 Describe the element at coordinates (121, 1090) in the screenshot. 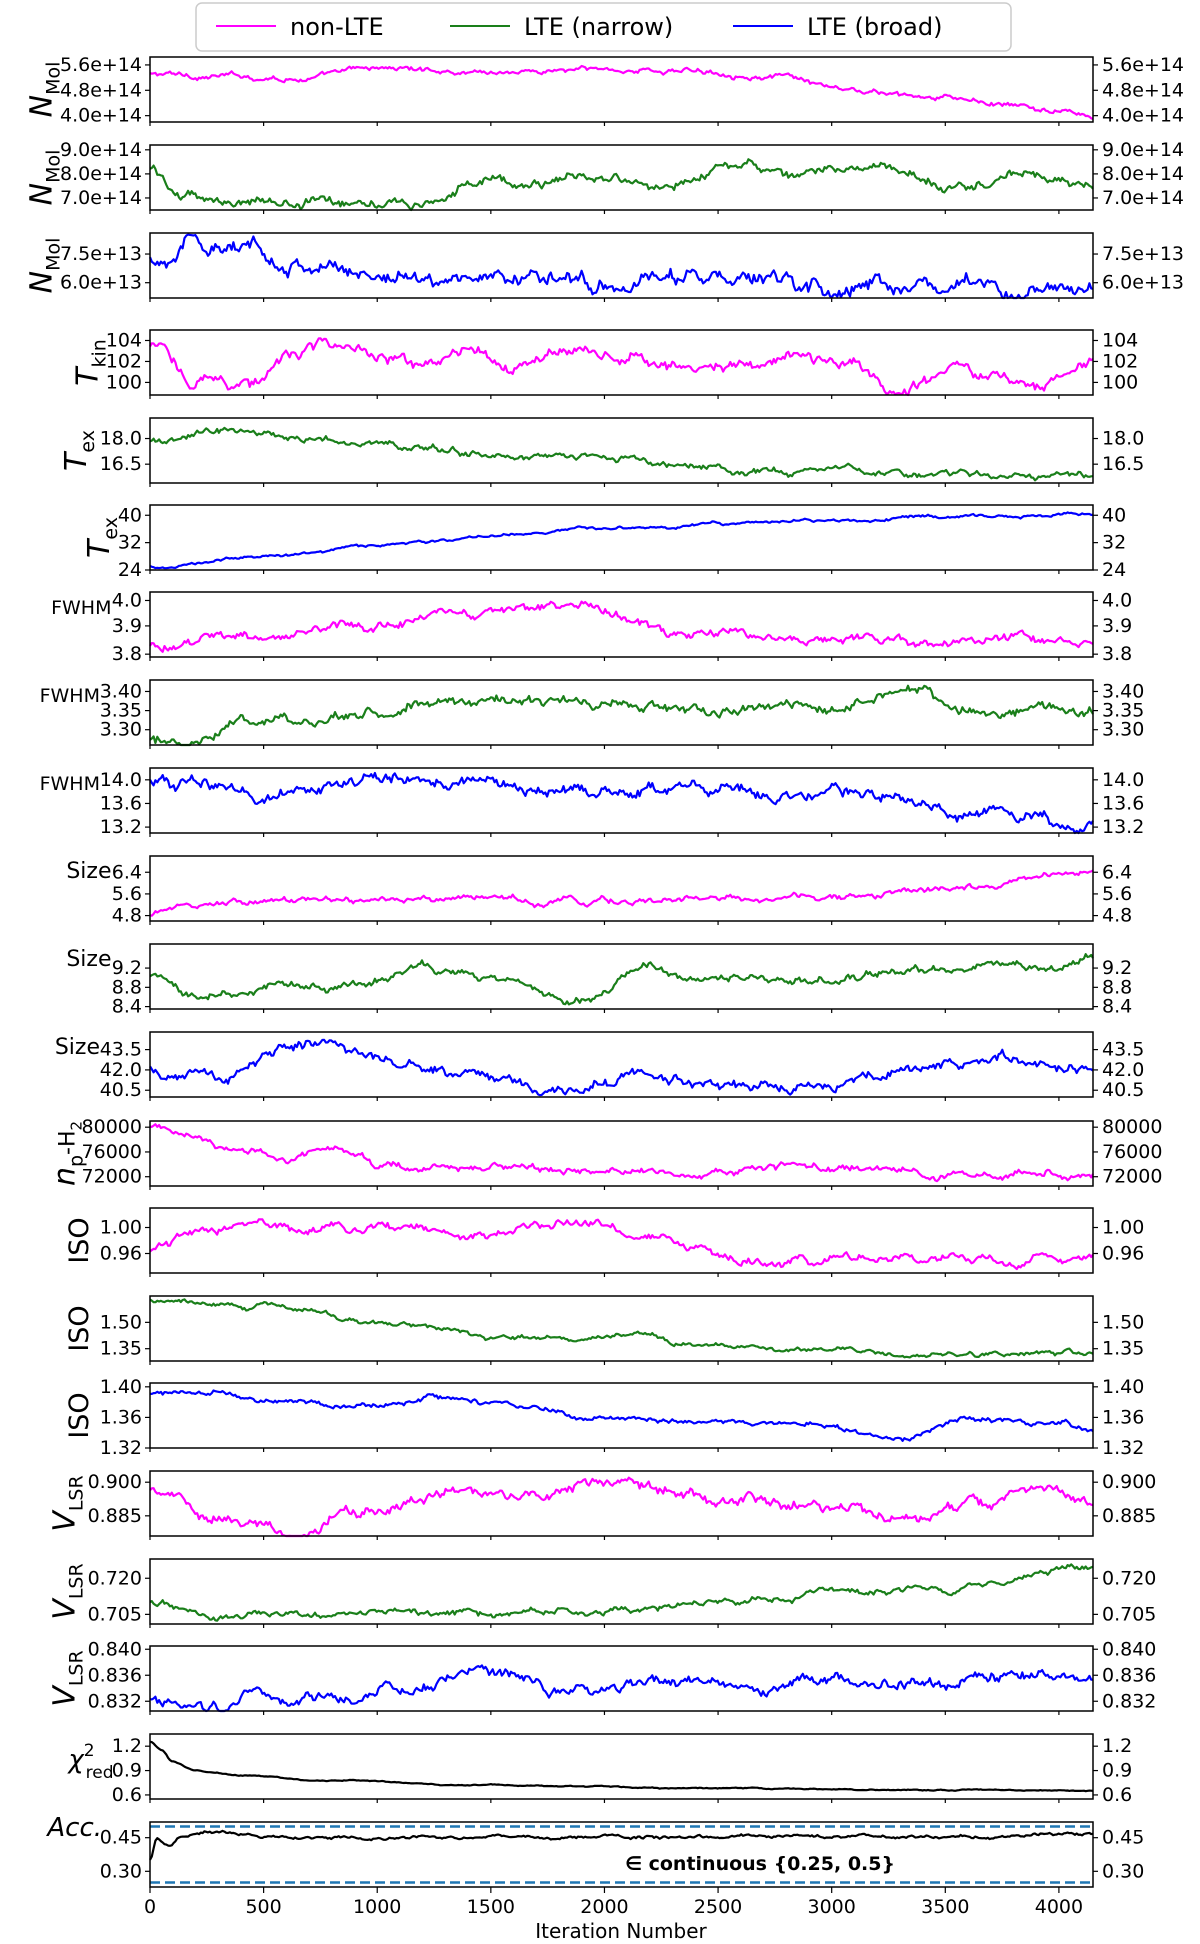

I see `y-tick-label-left: 40.5` at that location.